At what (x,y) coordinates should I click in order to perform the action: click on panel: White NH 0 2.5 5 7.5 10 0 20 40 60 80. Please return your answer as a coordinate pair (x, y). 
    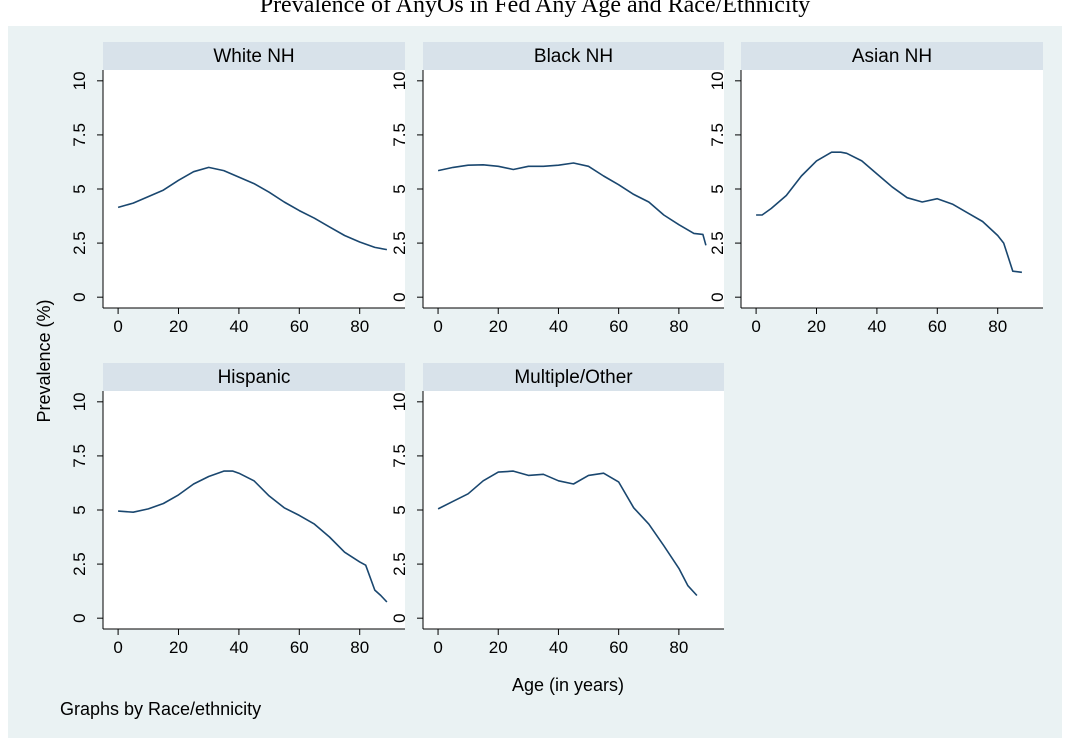
    Looking at the image, I should click on (237, 189).